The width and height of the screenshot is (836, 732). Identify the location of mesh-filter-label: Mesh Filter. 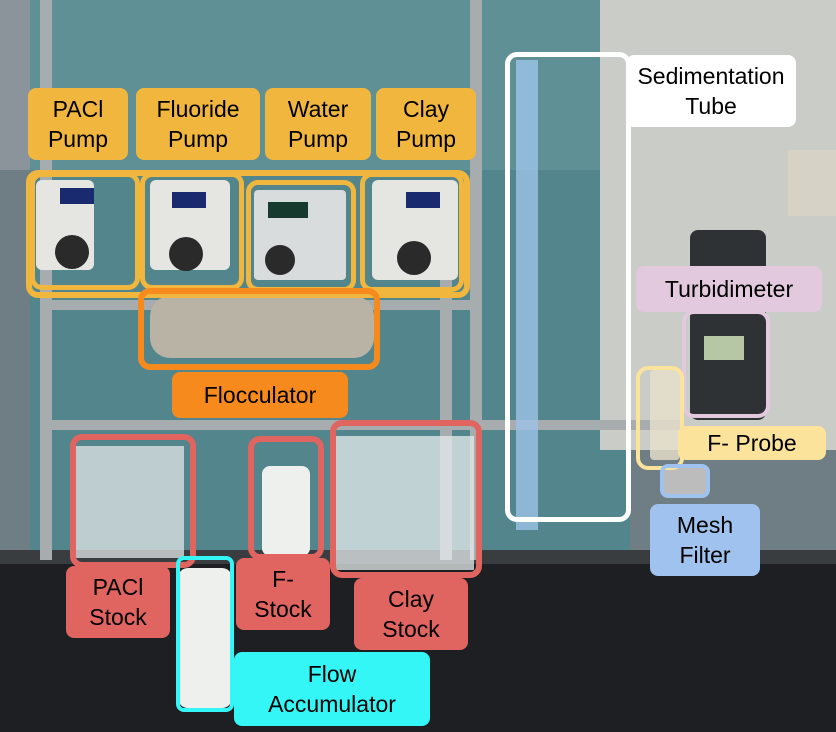
(705, 540).